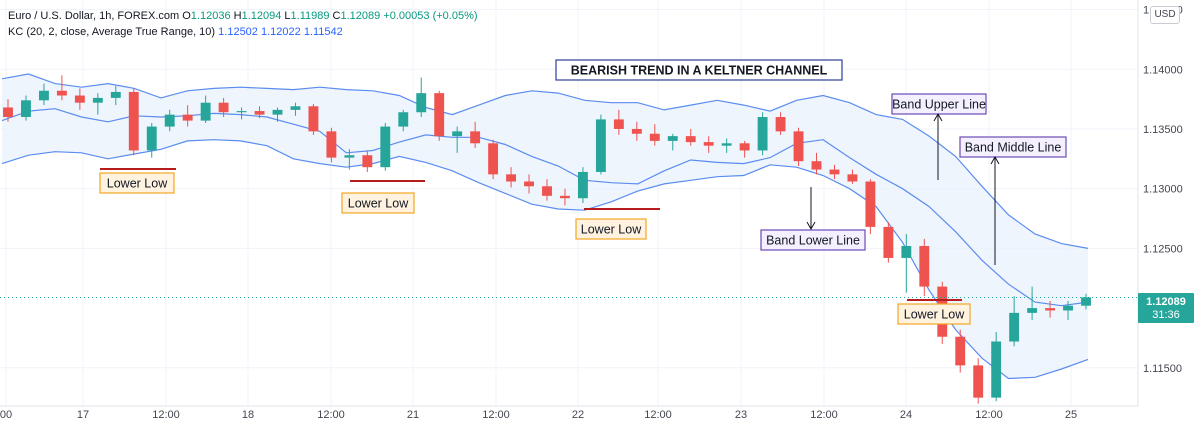 This screenshot has height=424, width=1200. What do you see at coordinates (360, 16) in the screenshot?
I see `close-value: 1.12089` at bounding box center [360, 16].